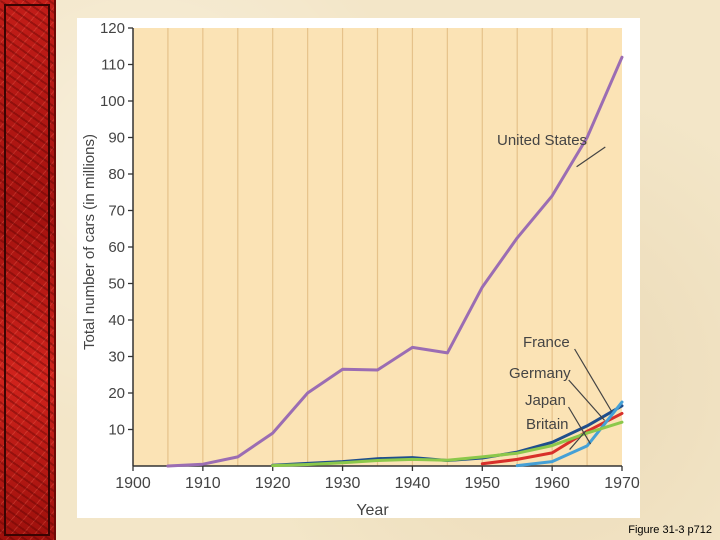  I want to click on x-tick-label: 1950, so click(482, 483).